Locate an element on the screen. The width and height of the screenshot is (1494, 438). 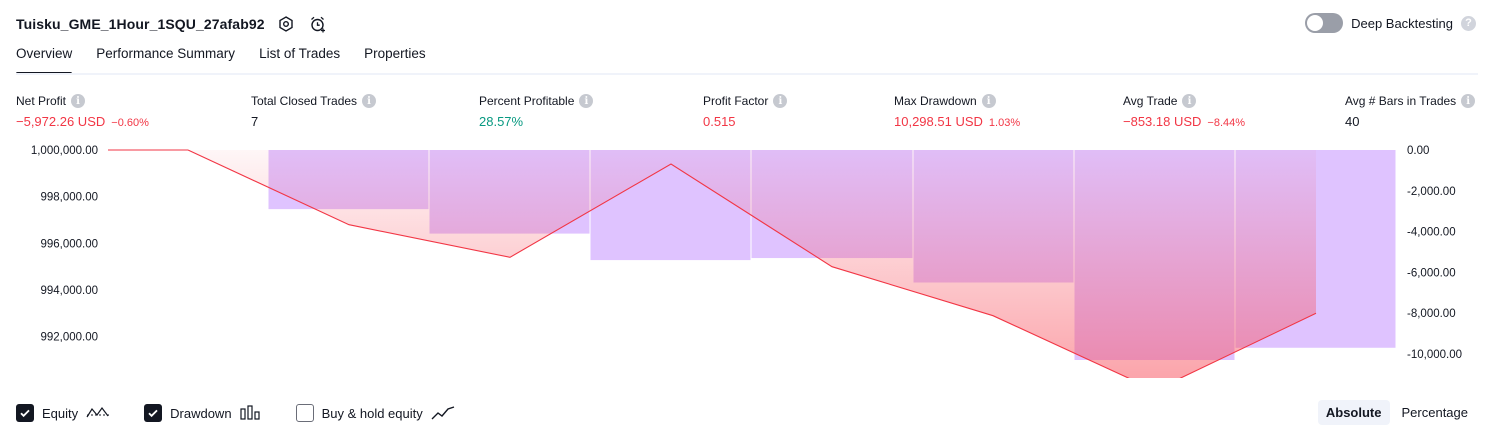
metric-label: Percent Profitable i is located at coordinates (536, 101).